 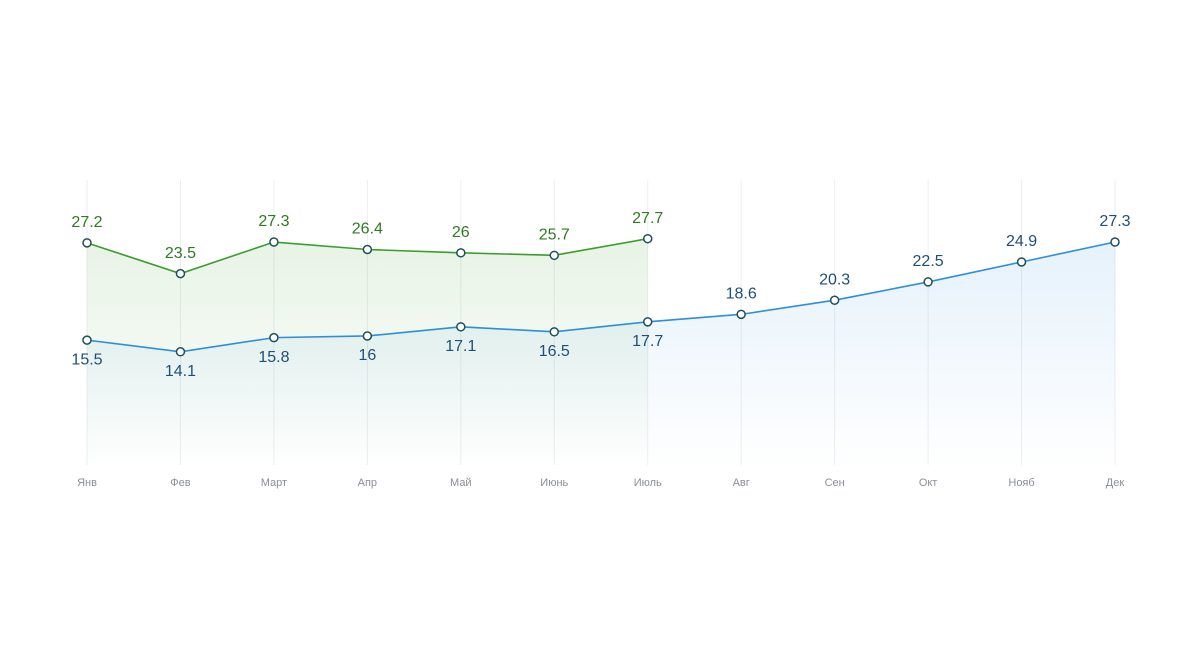 I want to click on x-tick-label: Май, so click(x=461, y=483).